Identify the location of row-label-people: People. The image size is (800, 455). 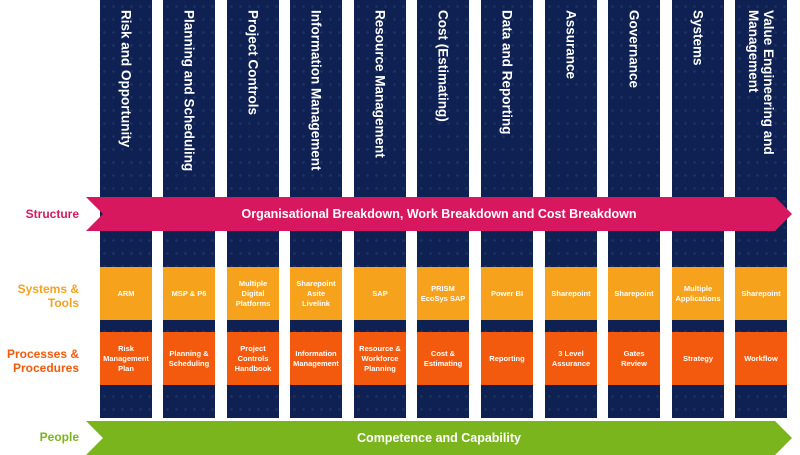
(59, 437).